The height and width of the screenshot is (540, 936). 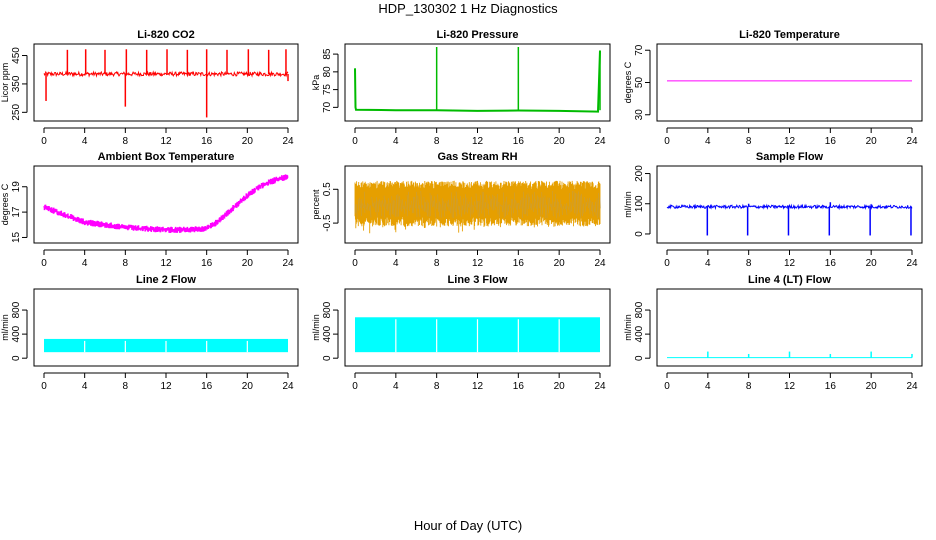 What do you see at coordinates (166, 203) in the screenshot?
I see `series-area` at bounding box center [166, 203].